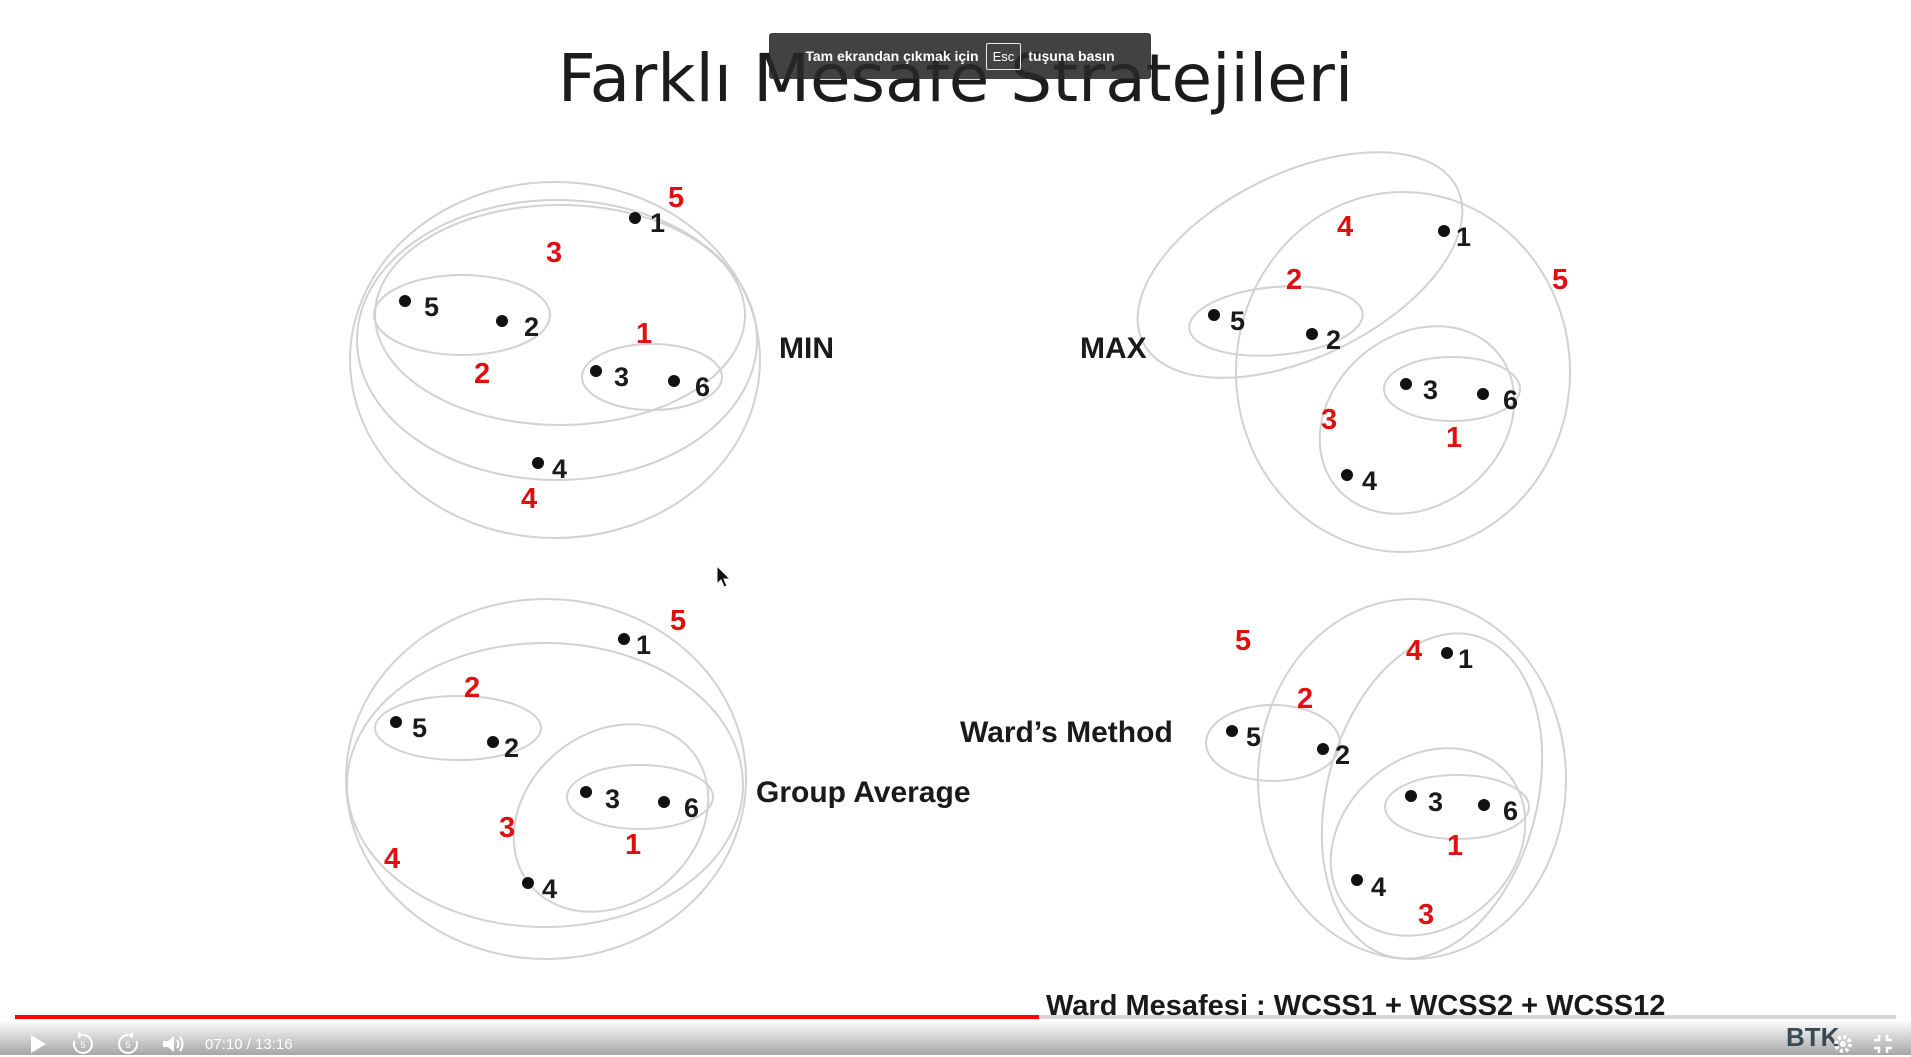  What do you see at coordinates (1333, 340) in the screenshot?
I see `max-point-label-2: 2` at bounding box center [1333, 340].